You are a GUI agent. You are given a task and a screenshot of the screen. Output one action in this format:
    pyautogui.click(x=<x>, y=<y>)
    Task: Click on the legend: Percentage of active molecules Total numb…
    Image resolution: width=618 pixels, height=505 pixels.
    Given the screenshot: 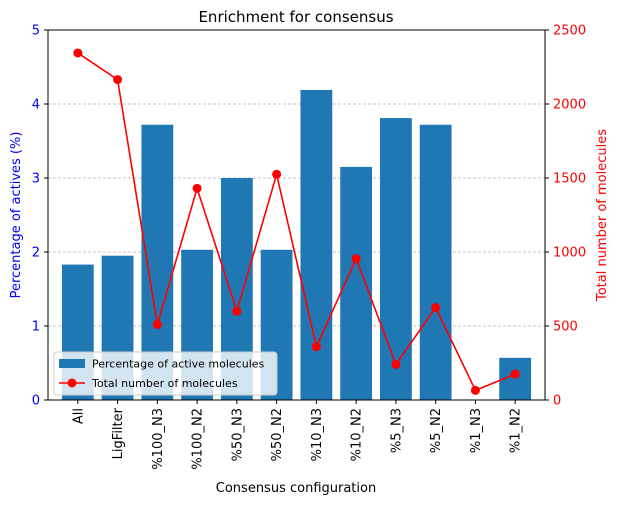 What is the action you would take?
    pyautogui.click(x=165, y=373)
    